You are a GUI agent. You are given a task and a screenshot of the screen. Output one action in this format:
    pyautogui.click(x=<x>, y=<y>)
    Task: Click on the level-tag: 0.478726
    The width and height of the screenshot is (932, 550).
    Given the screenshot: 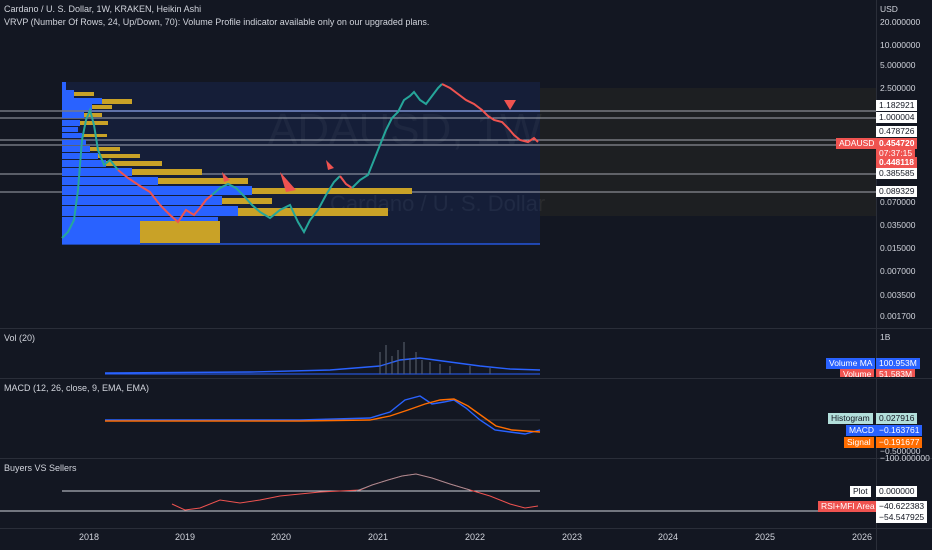 What is the action you would take?
    pyautogui.click(x=897, y=131)
    